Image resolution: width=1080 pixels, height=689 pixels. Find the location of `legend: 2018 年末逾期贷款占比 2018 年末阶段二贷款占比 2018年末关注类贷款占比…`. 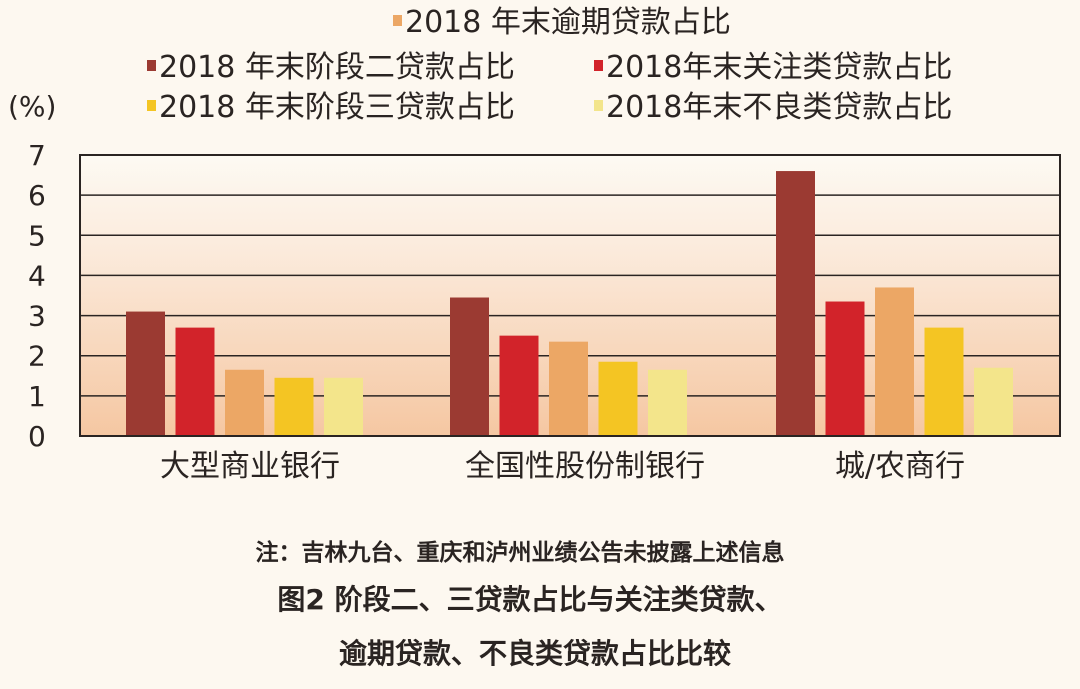

legend: 2018 年末逾期贷款占比 2018 年末阶段二贷款占比 2018年末关注类贷款占比… is located at coordinates (549, 65).